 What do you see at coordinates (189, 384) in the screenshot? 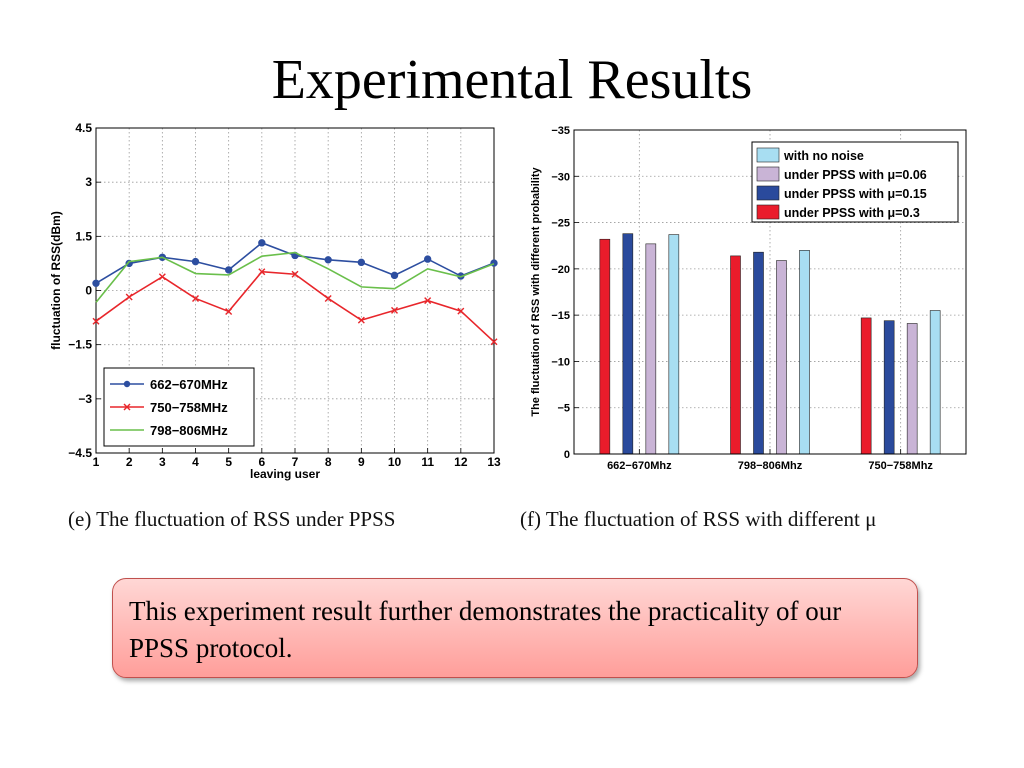
I see `legend-label: 662−670MHz` at bounding box center [189, 384].